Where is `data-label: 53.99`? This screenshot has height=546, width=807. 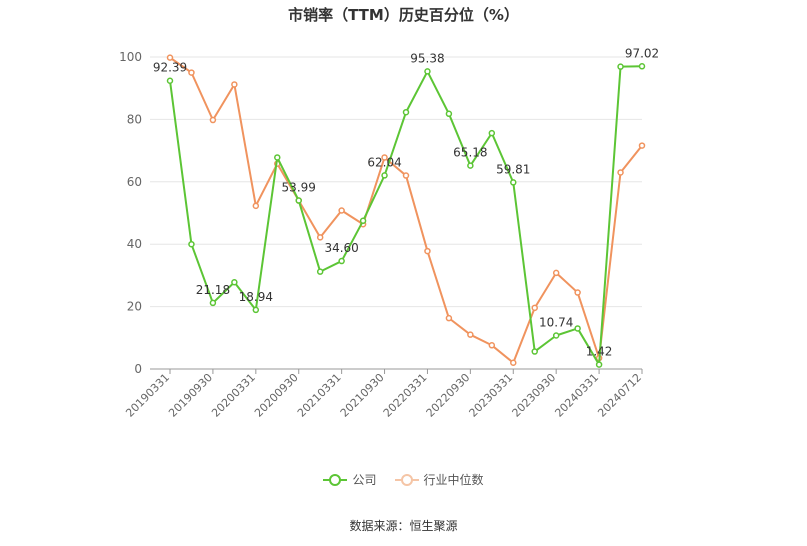
data-label: 53.99 is located at coordinates (299, 188).